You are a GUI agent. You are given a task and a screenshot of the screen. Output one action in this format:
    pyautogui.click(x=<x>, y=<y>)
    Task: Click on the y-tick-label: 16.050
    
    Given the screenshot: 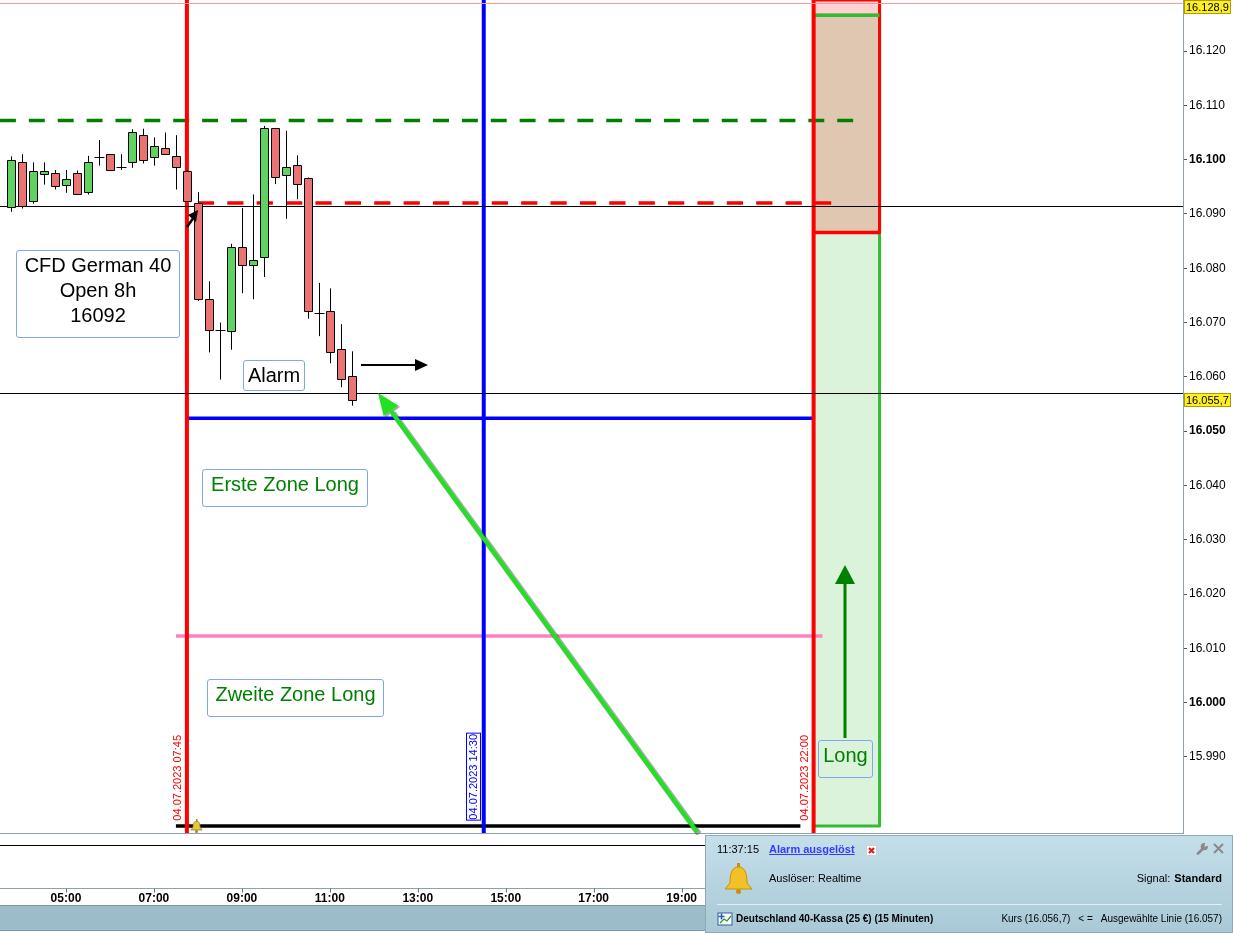 What is the action you would take?
    pyautogui.click(x=1208, y=430)
    